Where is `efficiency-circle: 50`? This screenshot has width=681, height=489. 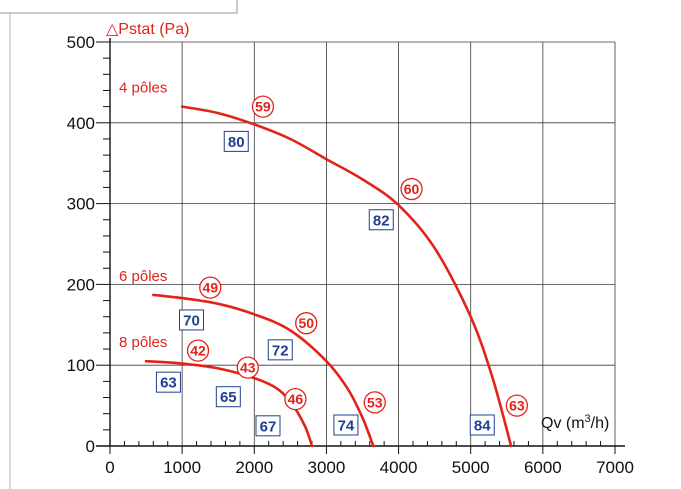
efficiency-circle: 50 is located at coordinates (306, 323).